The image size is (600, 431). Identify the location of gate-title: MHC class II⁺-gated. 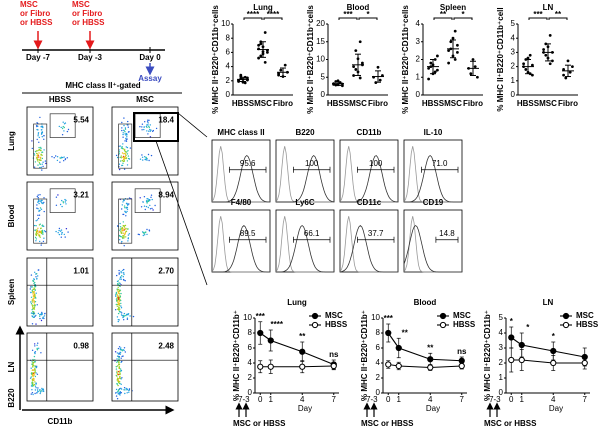
(102, 85).